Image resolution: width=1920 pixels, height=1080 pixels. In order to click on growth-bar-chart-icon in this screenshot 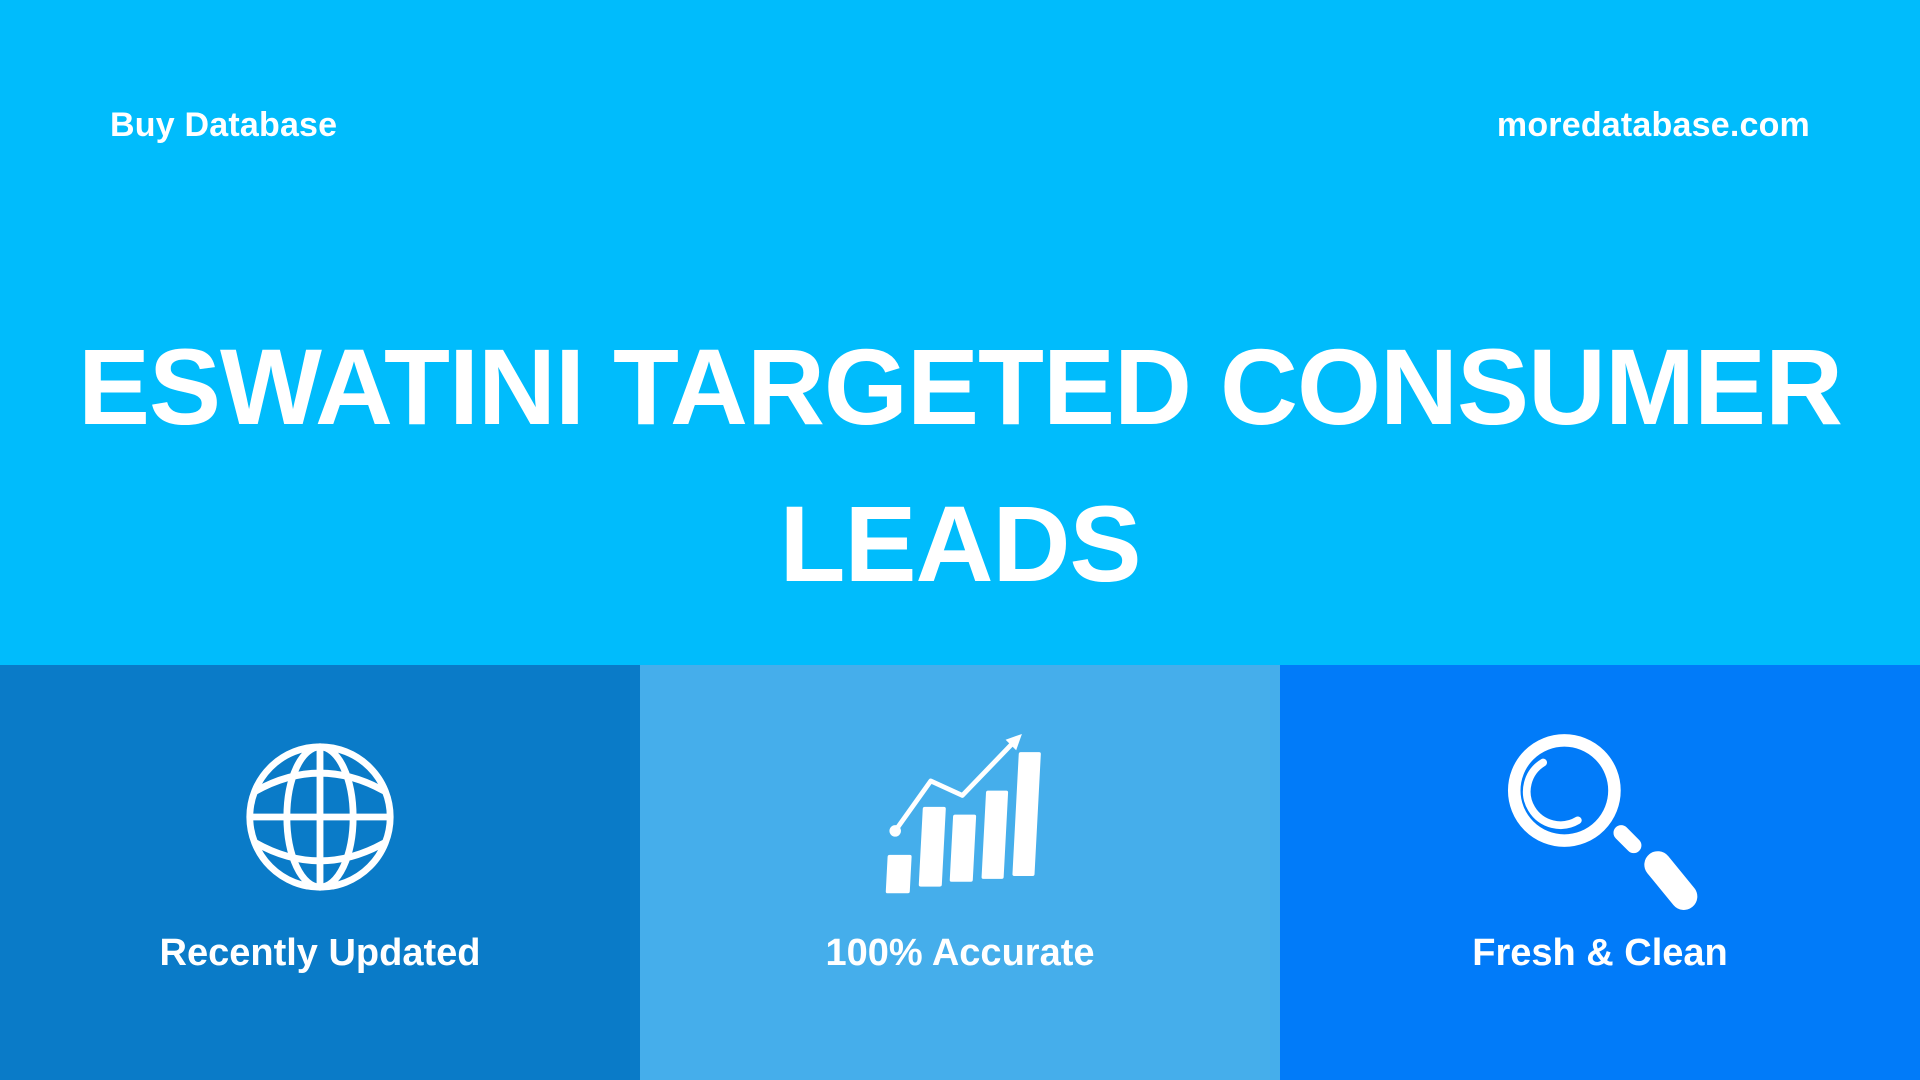, I will do `click(960, 816)`.